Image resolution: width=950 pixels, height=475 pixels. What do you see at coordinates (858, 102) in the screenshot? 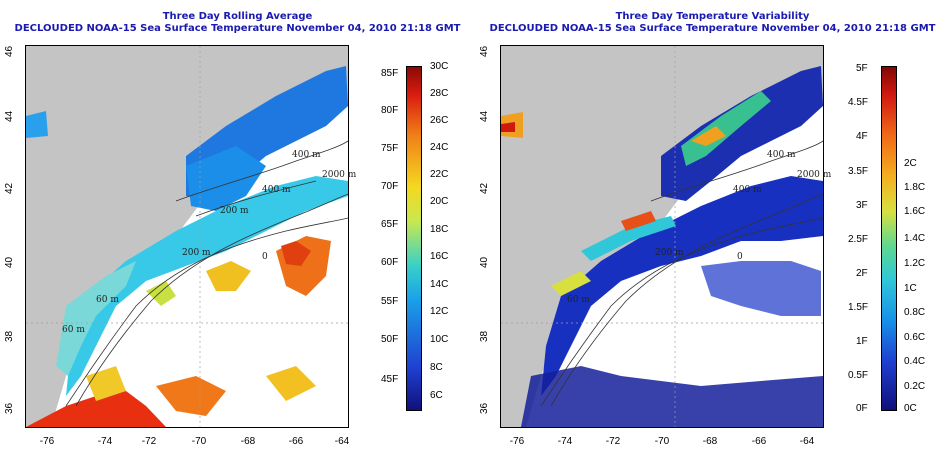
I see `colorbar-f-label: 4.5F` at bounding box center [858, 102].